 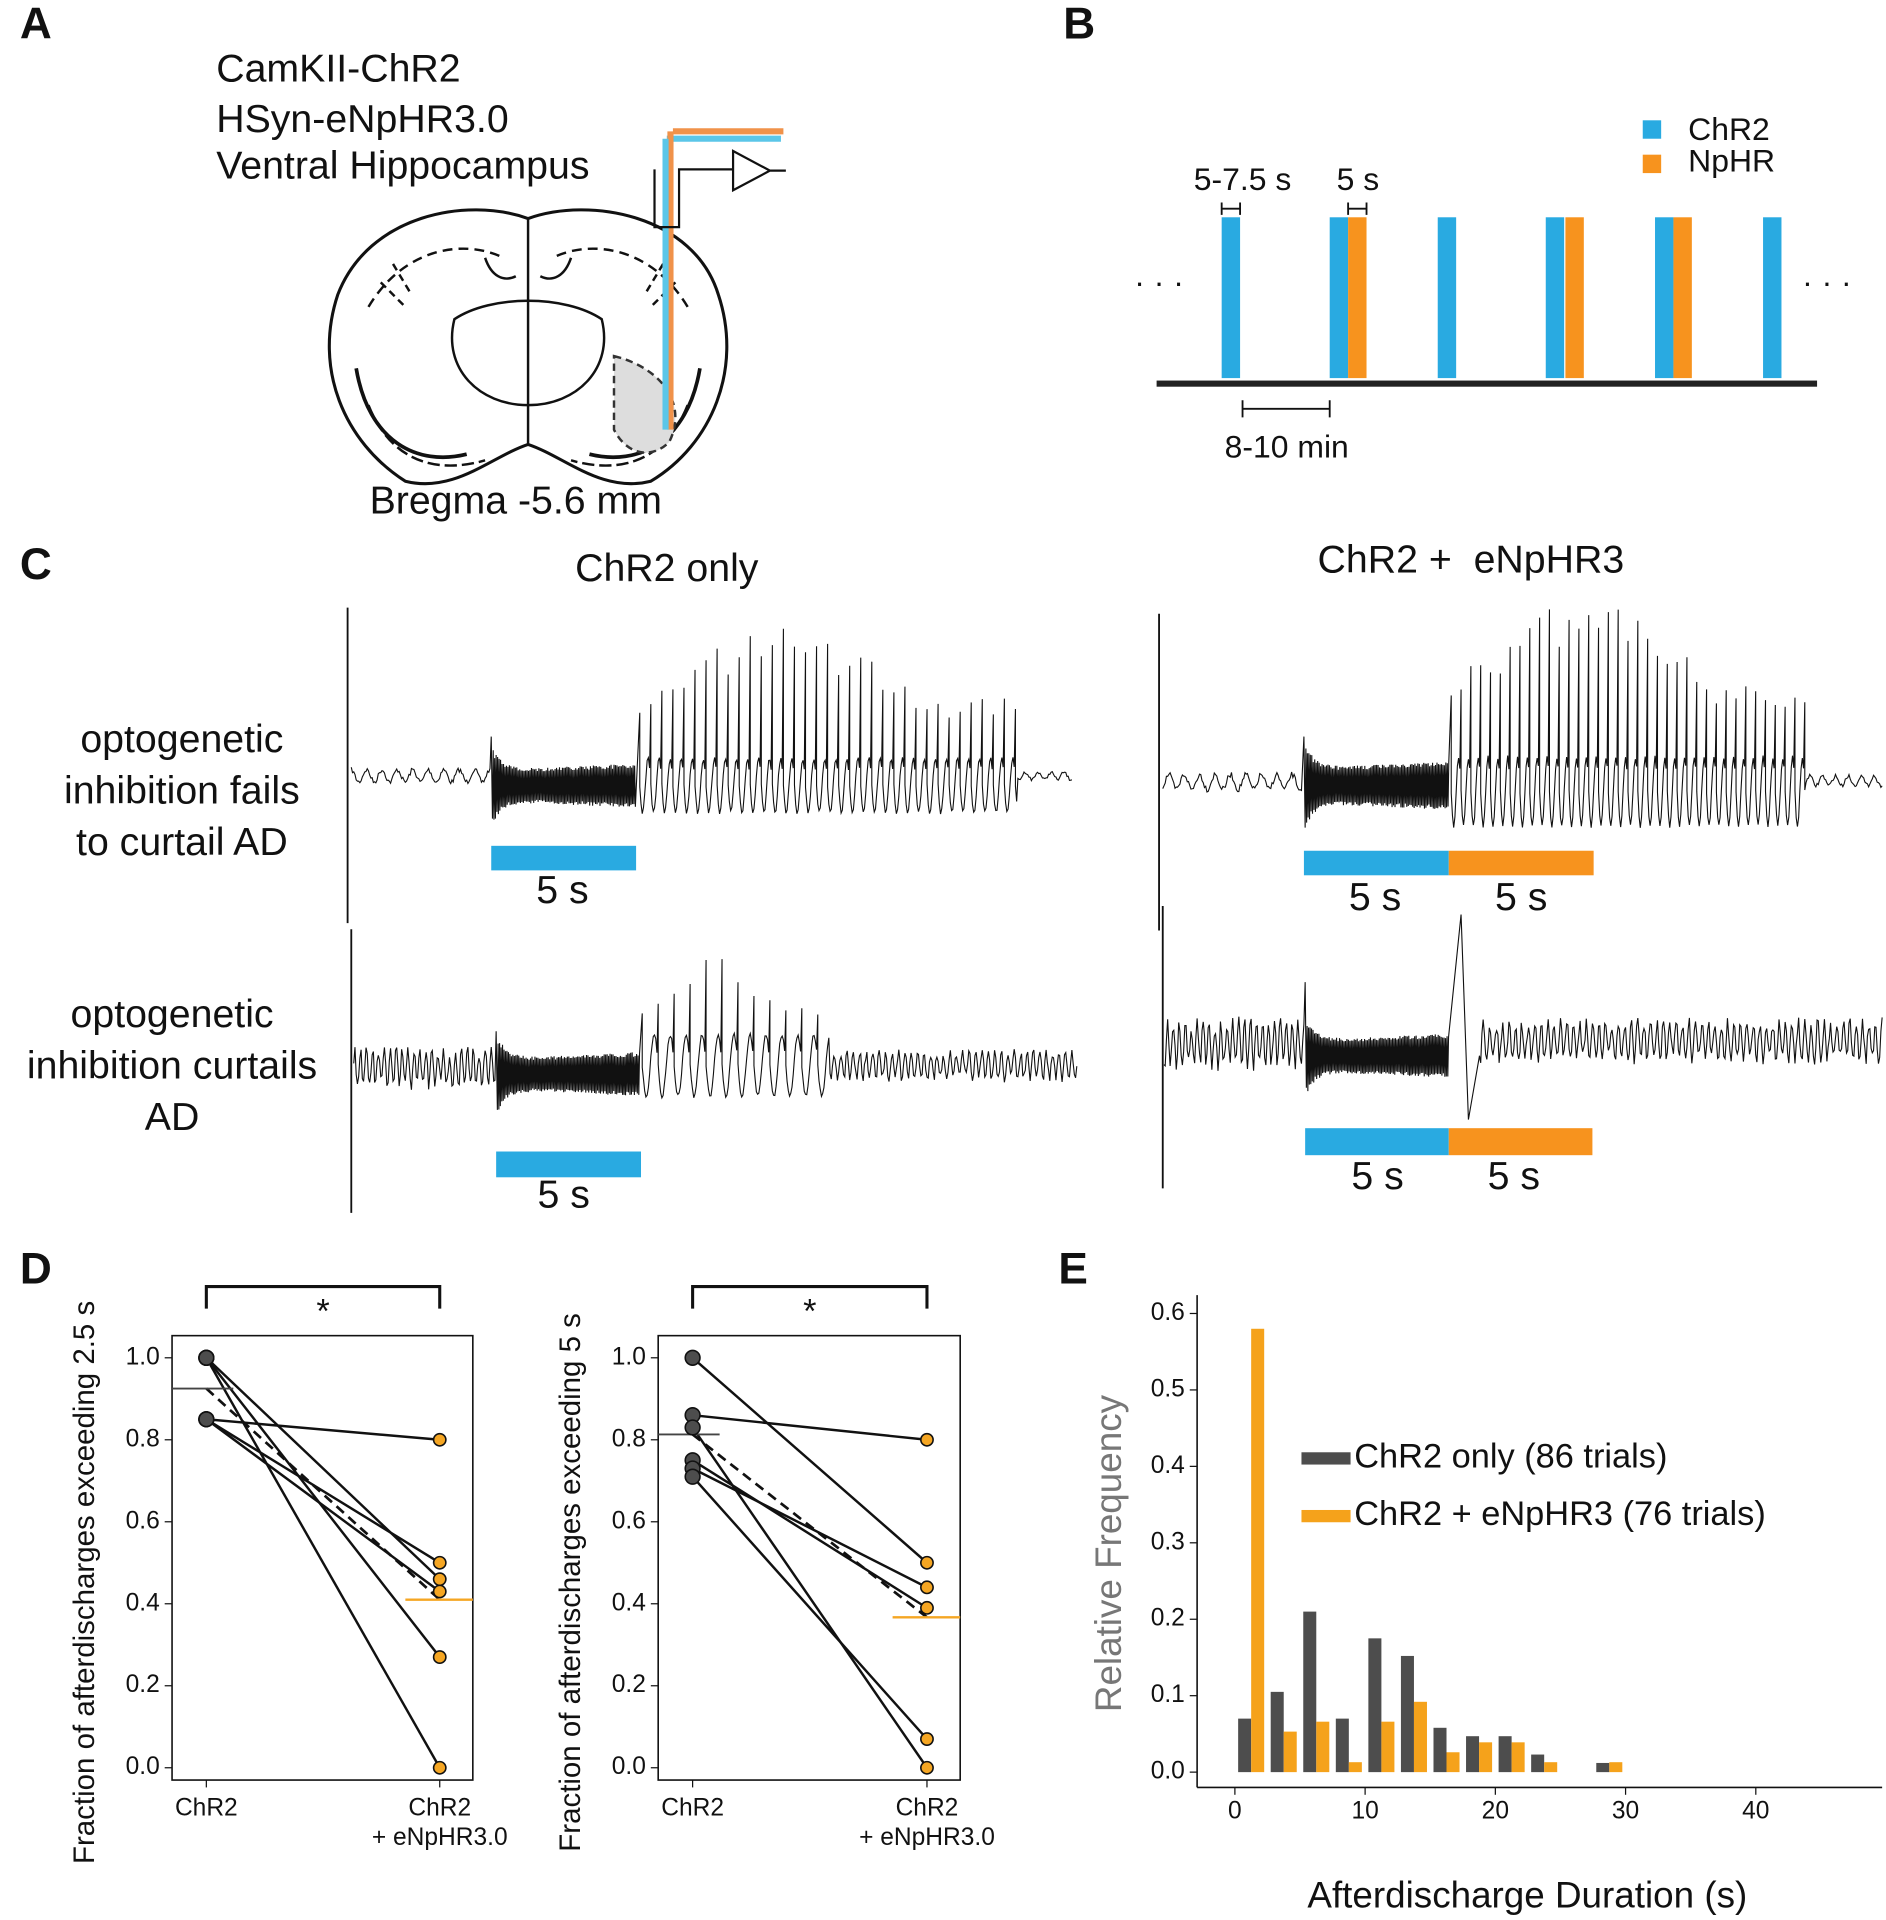 What do you see at coordinates (338, 69) in the screenshot?
I see `construct-label: CamKII-ChR2` at bounding box center [338, 69].